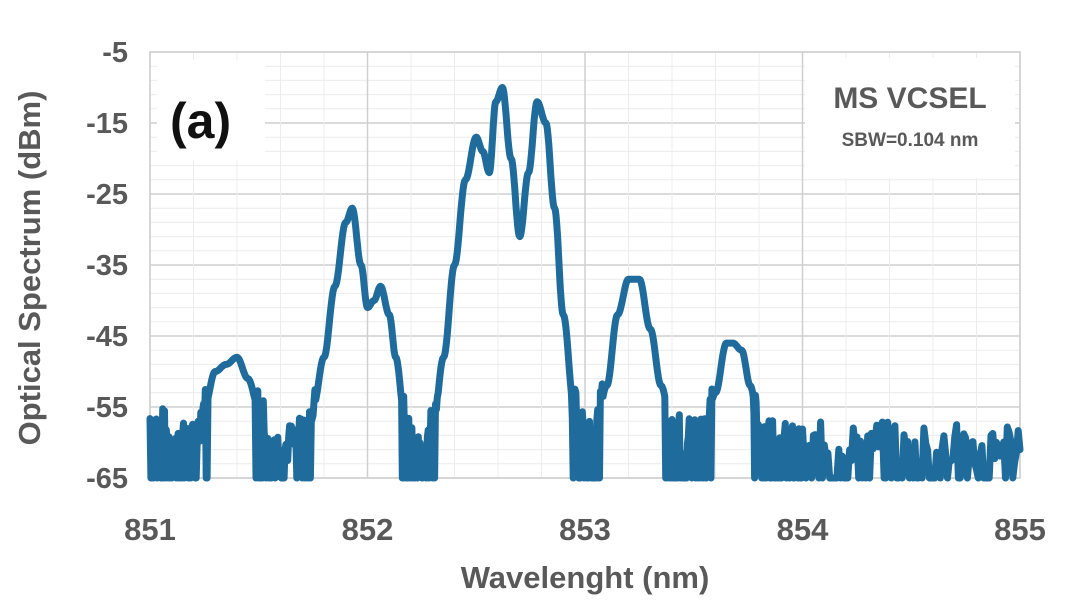 The height and width of the screenshot is (608, 1080). Describe the element at coordinates (803, 529) in the screenshot. I see `x-tick-label: 854` at that location.